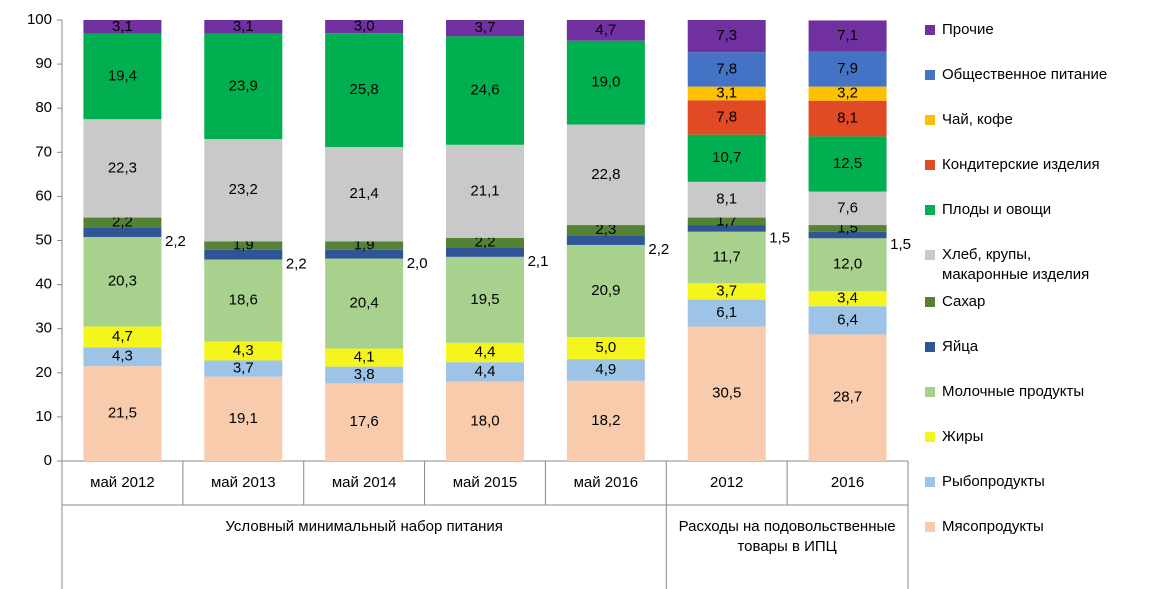 The height and width of the screenshot is (589, 1160). What do you see at coordinates (847, 68) in the screenshot?
I see `data-label: 7,9` at bounding box center [847, 68].